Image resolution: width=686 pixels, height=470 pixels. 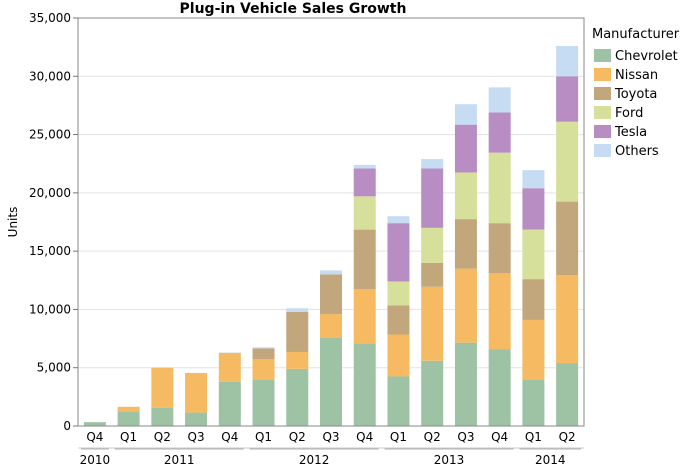 I want to click on y-tick-label: 20,000, so click(x=50, y=193).